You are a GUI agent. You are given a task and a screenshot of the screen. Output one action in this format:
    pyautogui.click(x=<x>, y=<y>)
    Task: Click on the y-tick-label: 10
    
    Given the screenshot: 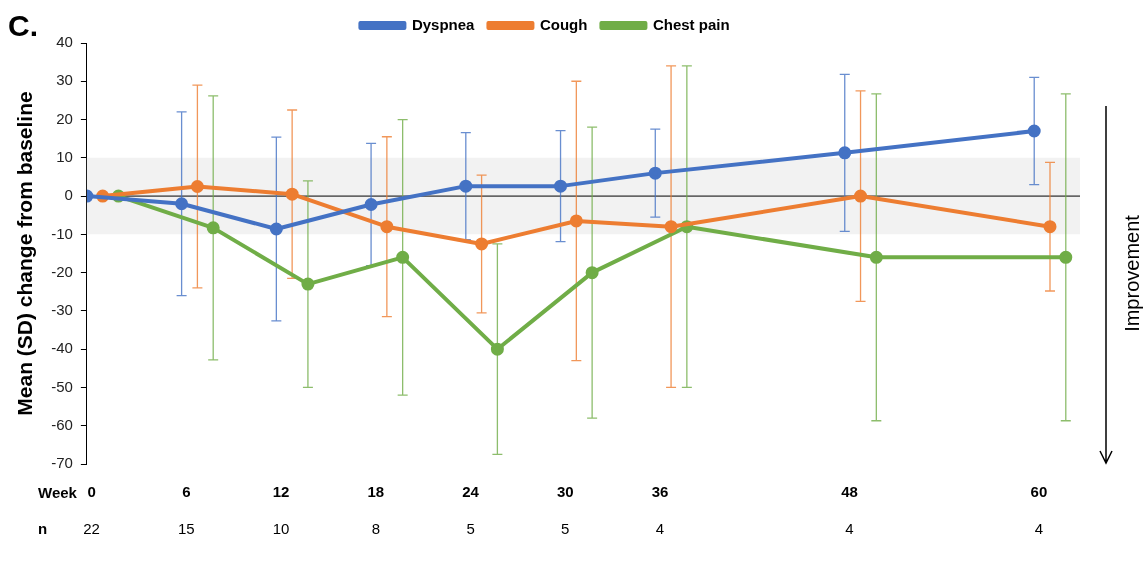 What is the action you would take?
    pyautogui.click(x=64, y=156)
    